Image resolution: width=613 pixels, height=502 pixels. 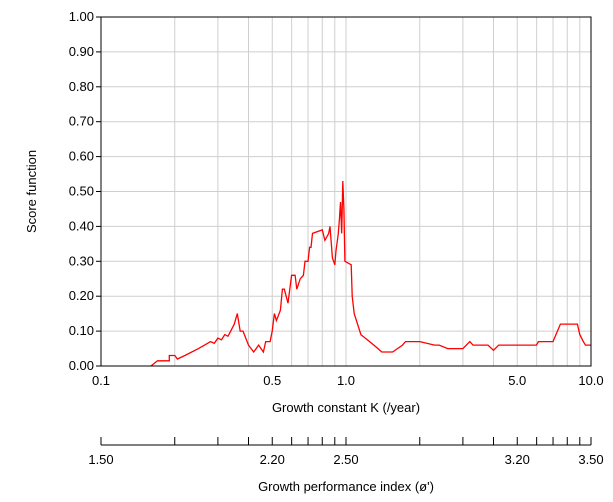 I want to click on y-tick-label: 0.80, so click(x=81, y=86).